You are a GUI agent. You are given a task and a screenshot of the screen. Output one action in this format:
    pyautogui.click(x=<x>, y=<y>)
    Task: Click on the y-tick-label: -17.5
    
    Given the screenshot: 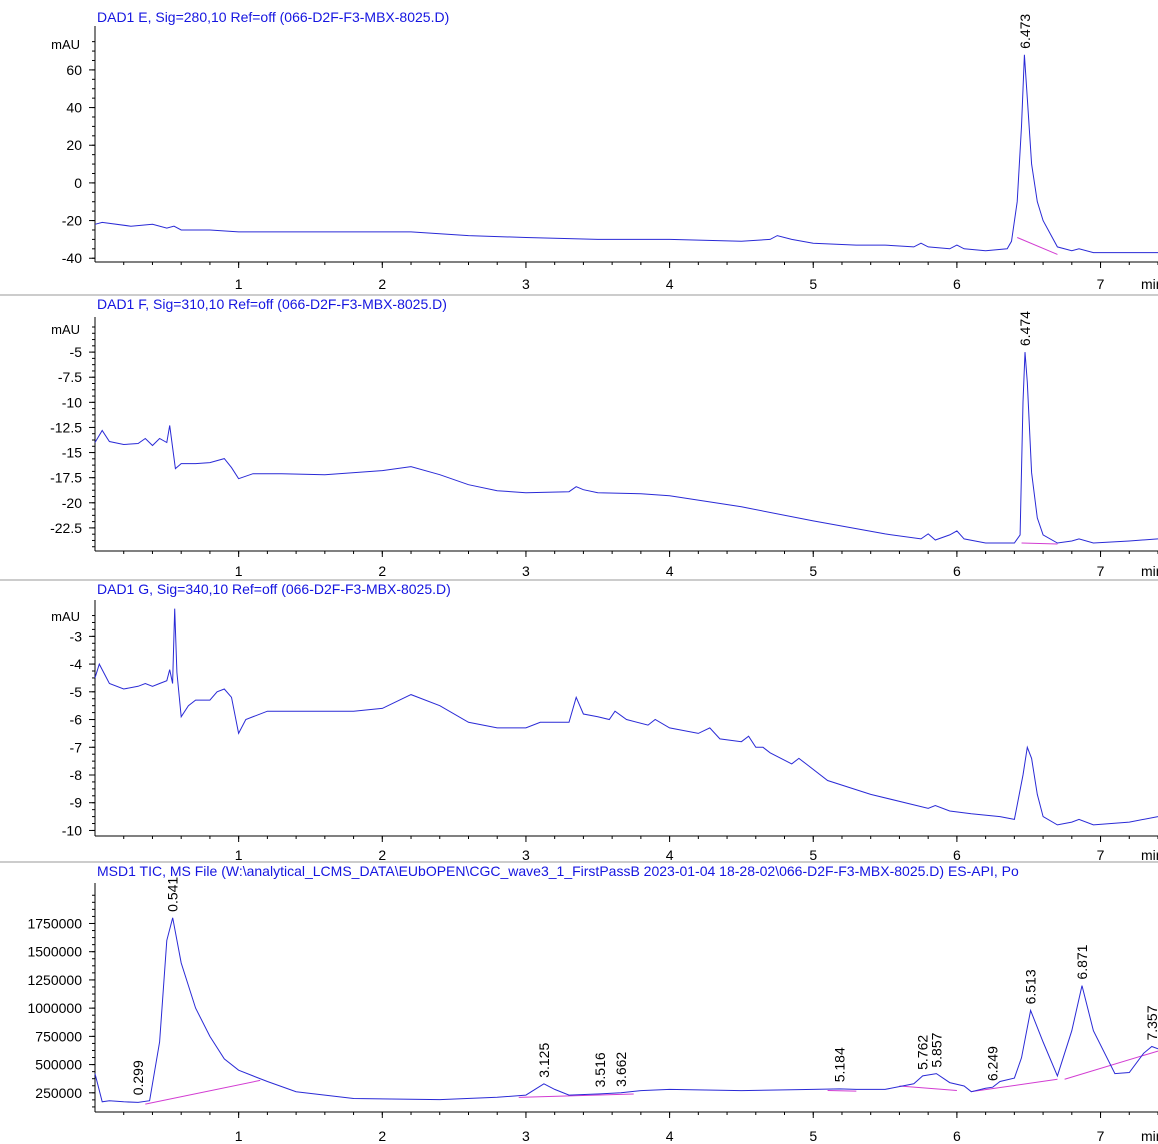 What is the action you would take?
    pyautogui.click(x=66, y=478)
    